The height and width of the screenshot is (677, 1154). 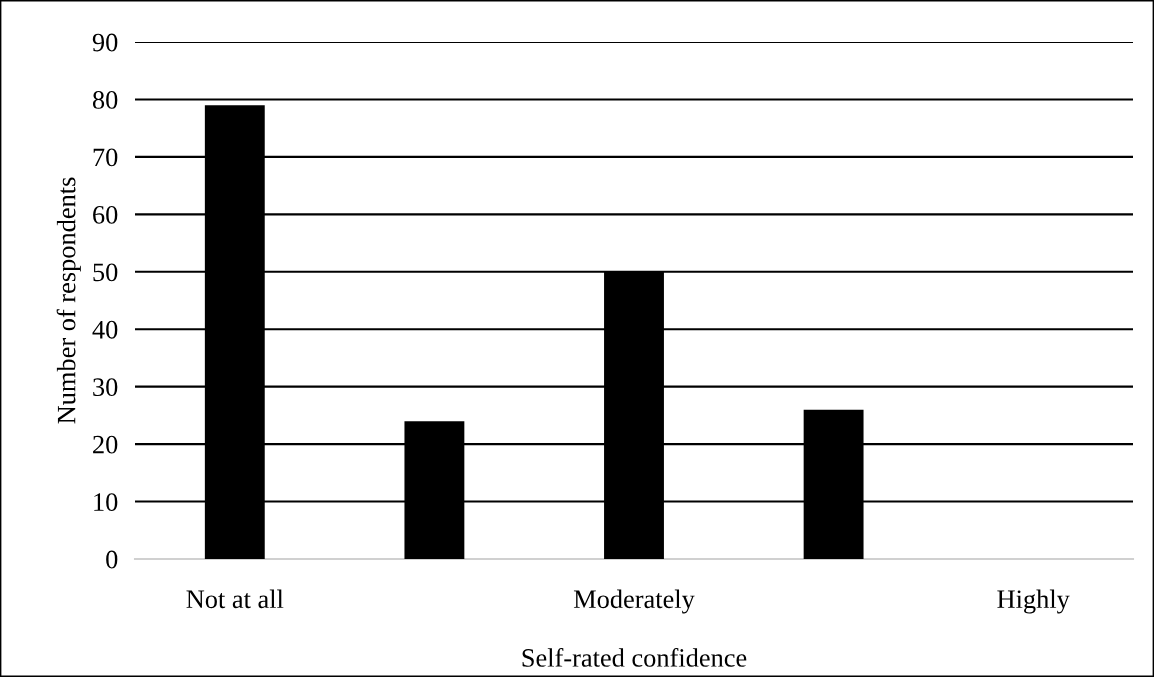 I want to click on y-tick-label: 20, so click(x=105, y=444).